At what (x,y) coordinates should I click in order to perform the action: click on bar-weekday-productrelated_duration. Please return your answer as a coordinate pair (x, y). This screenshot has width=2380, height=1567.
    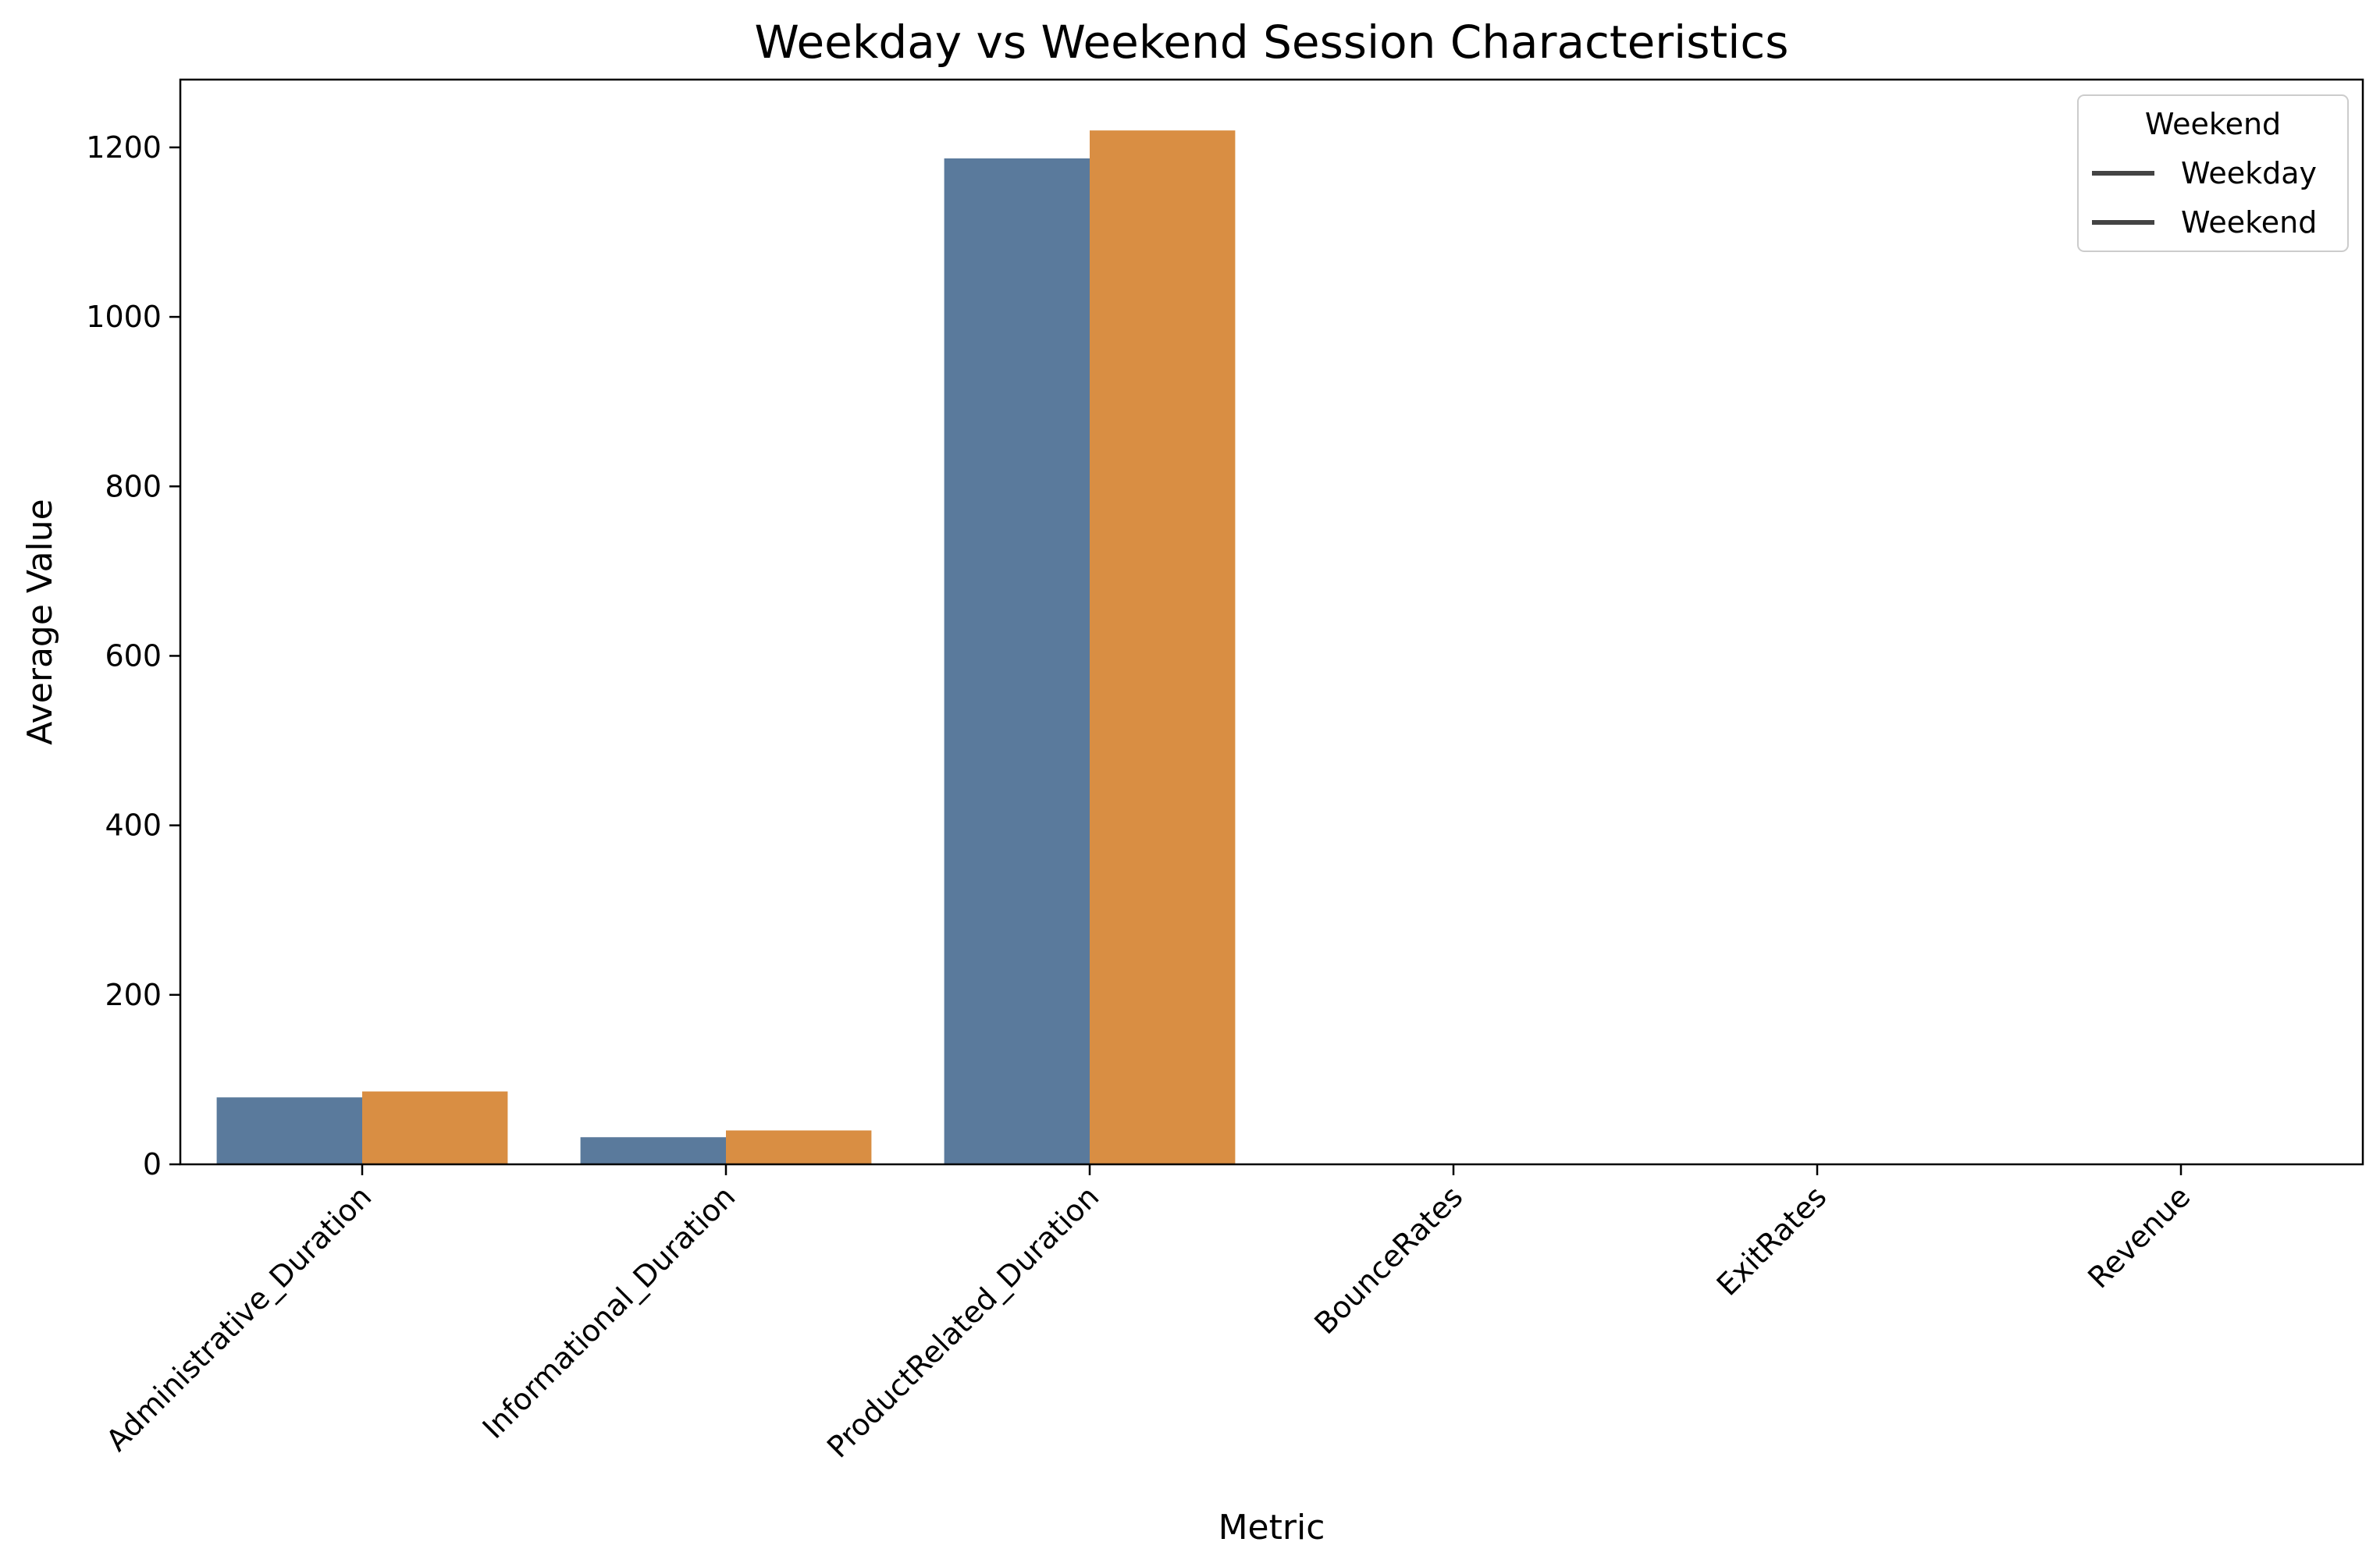
    Looking at the image, I should click on (1017, 661).